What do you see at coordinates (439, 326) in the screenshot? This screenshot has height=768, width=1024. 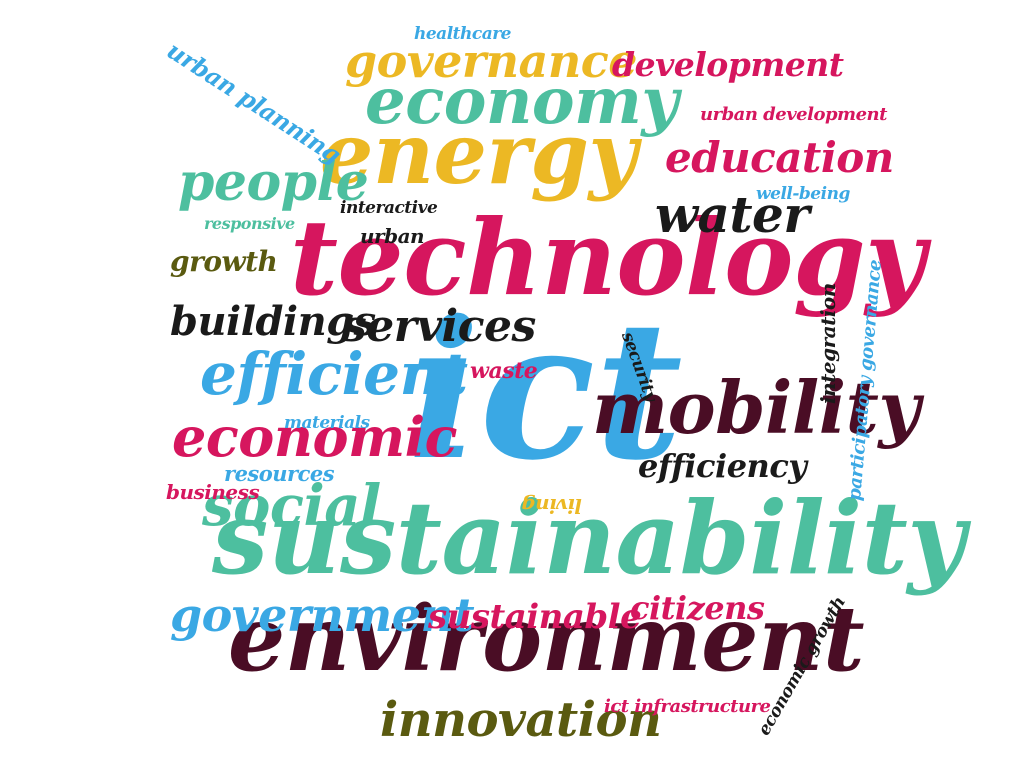 I see `word-services: services` at bounding box center [439, 326].